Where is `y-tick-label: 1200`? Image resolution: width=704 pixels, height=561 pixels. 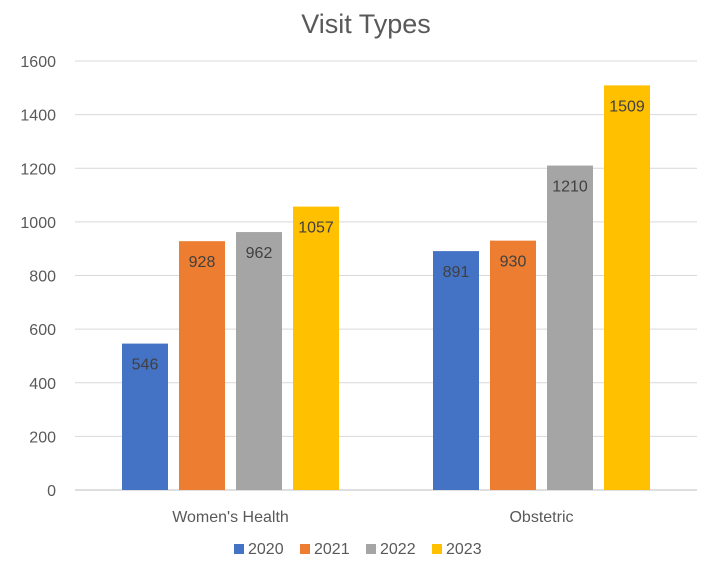 y-tick-label: 1200 is located at coordinates (38, 169).